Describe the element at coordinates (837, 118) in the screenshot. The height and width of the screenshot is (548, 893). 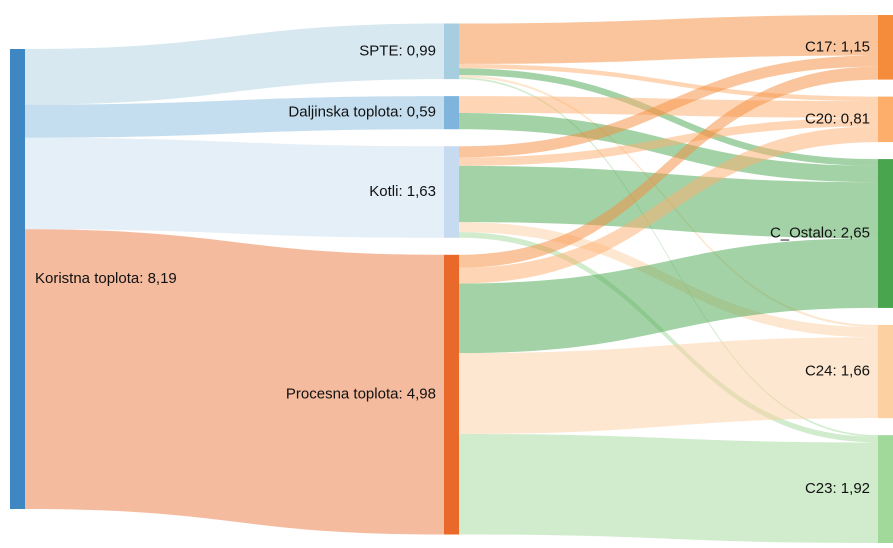
I see `node-label: C20: 0,81` at that location.